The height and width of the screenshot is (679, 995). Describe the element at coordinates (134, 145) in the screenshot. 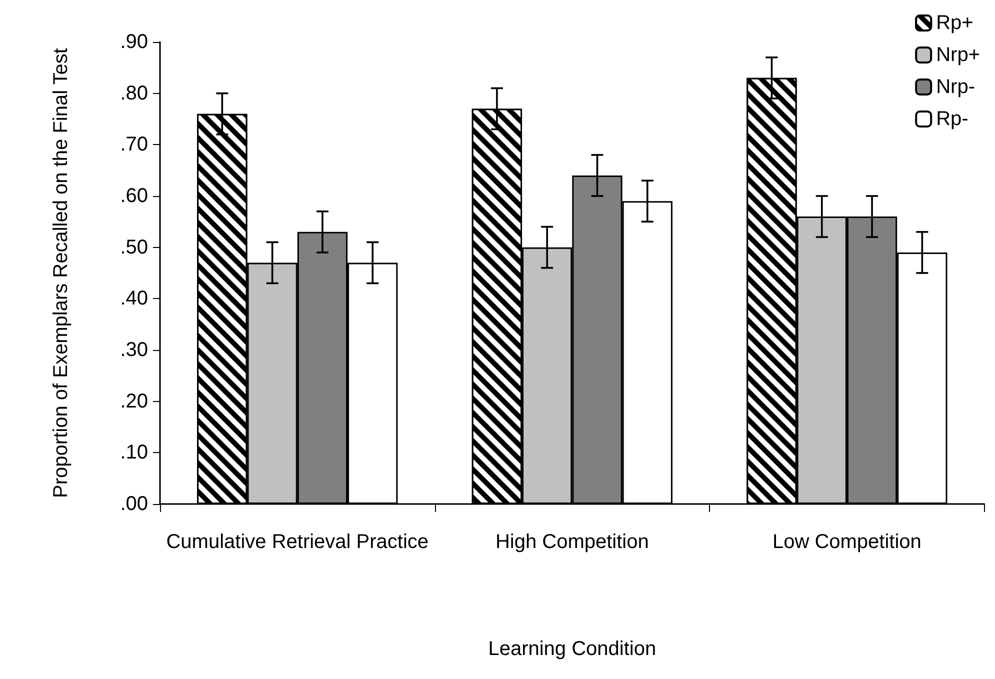

I see `y-tick-label: .70` at that location.